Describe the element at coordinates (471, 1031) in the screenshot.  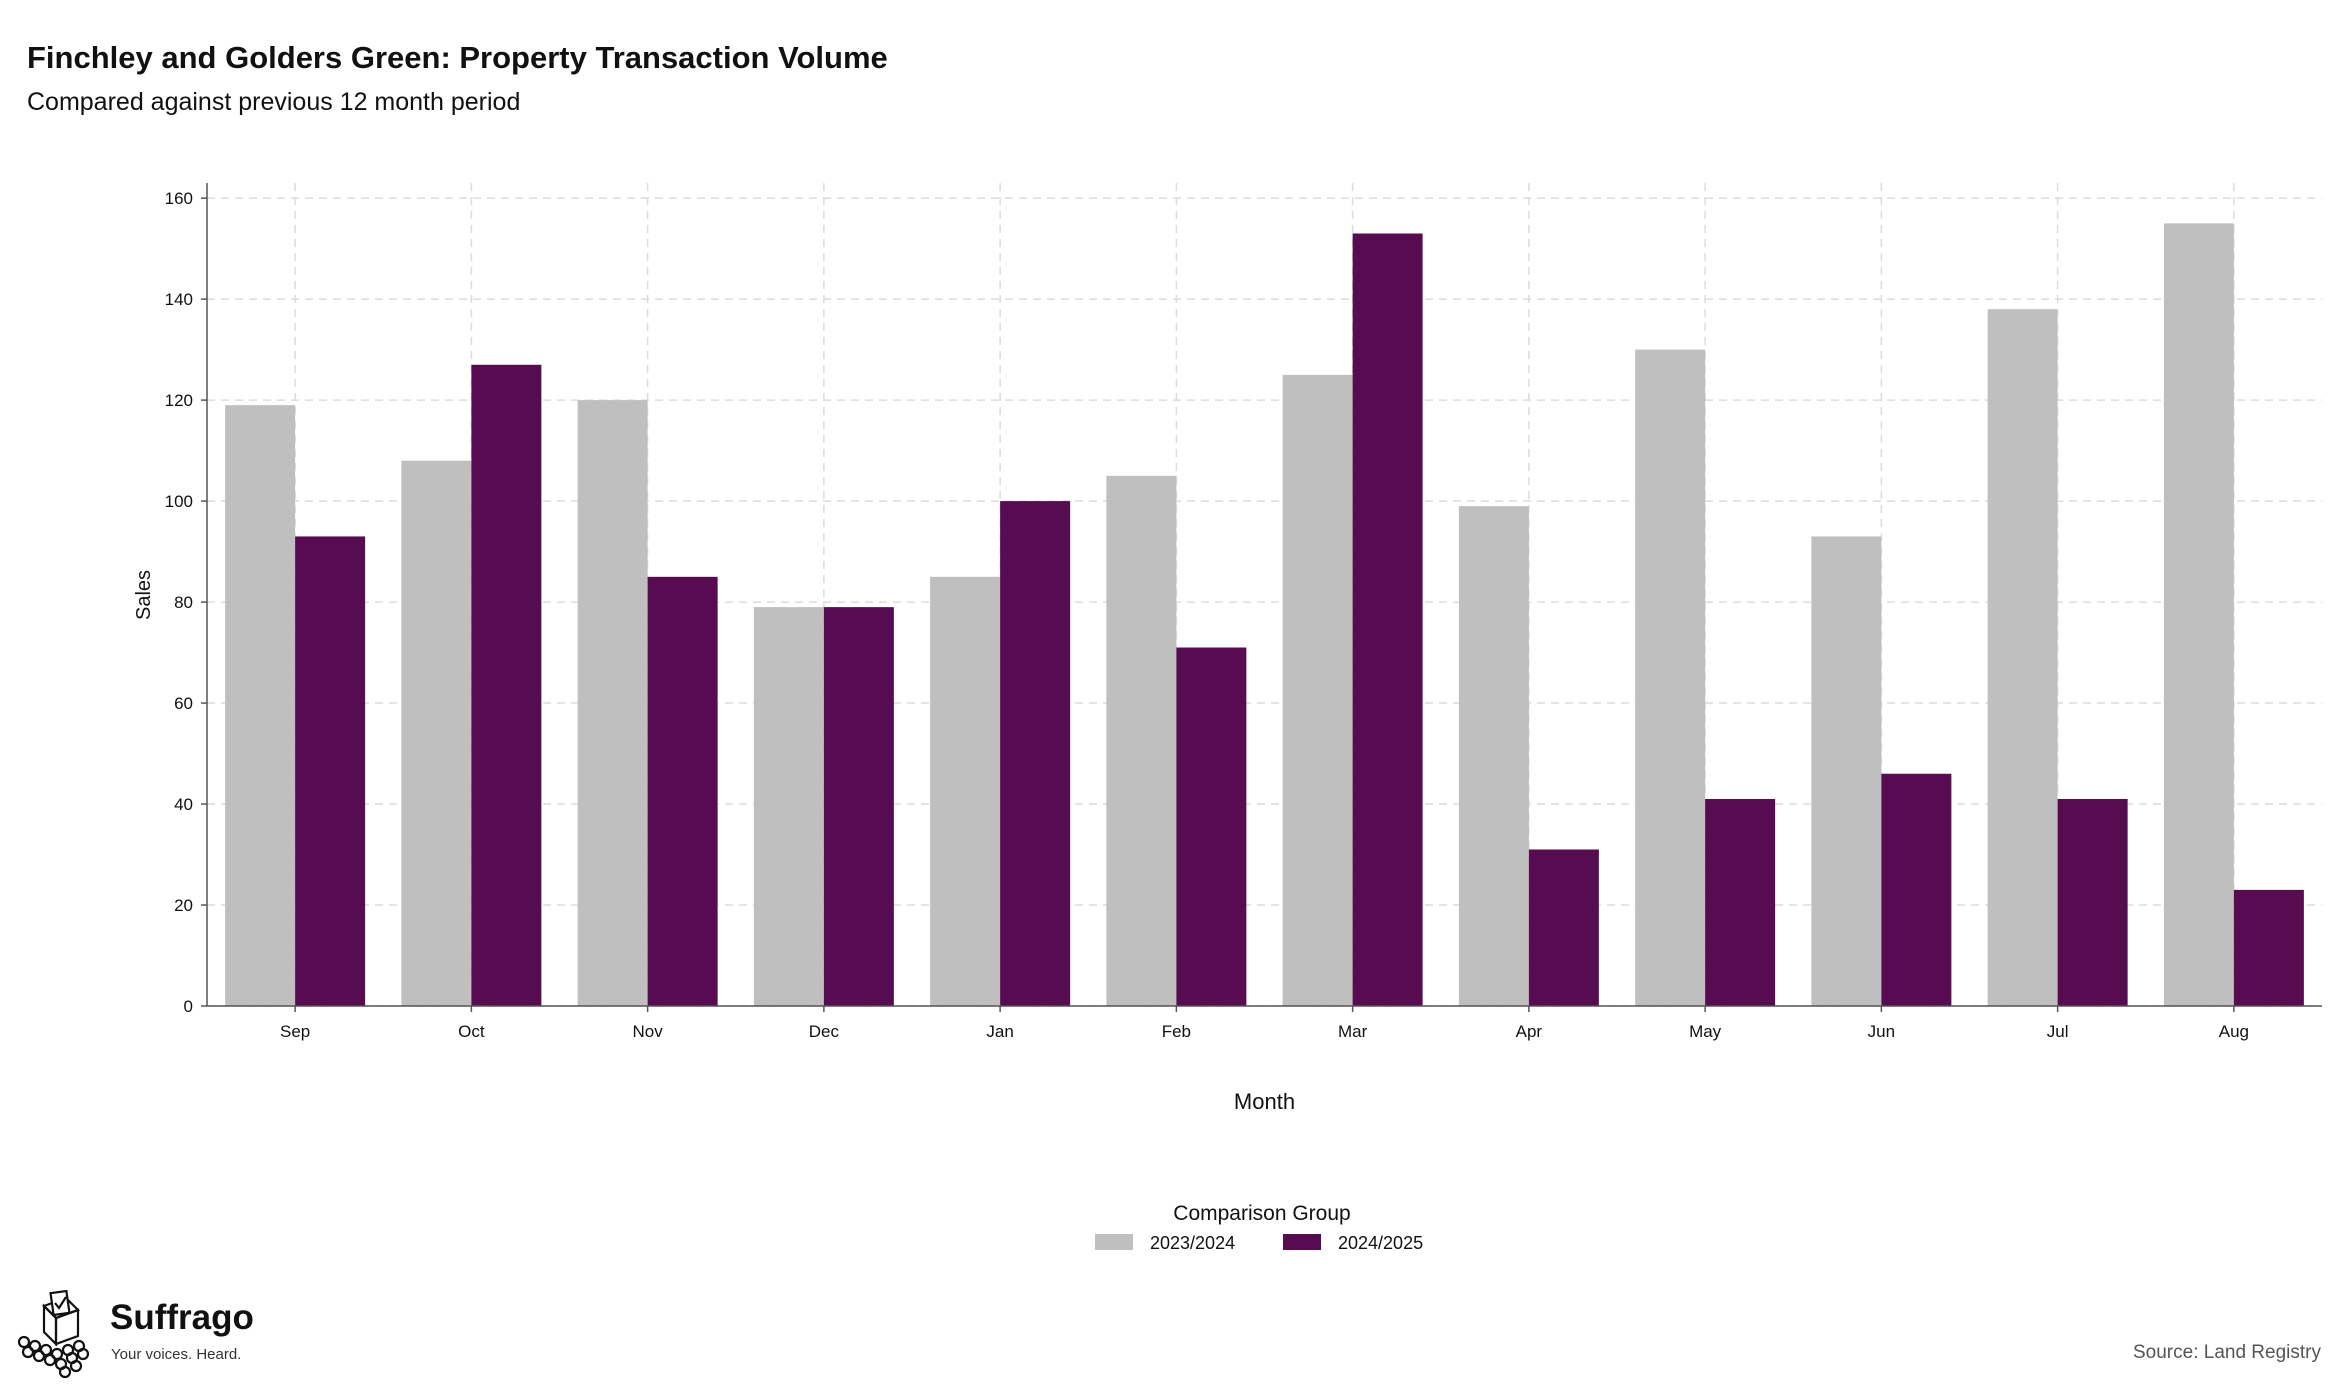
I see `x-tick-label: Oct` at that location.